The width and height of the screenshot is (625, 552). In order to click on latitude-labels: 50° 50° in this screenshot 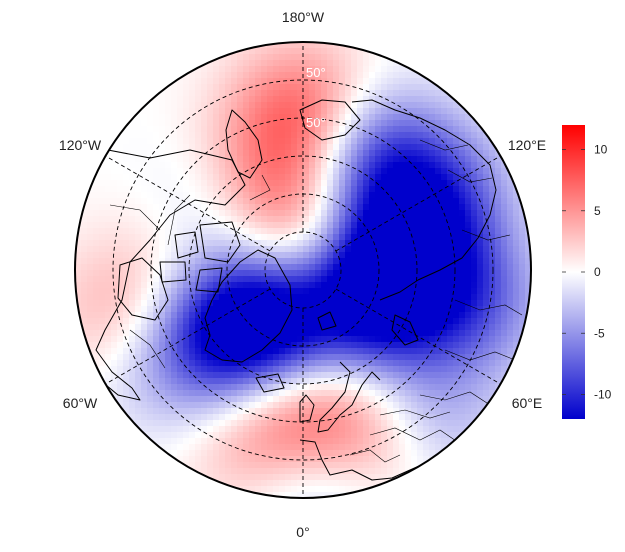, I will do `click(316, 97)`.